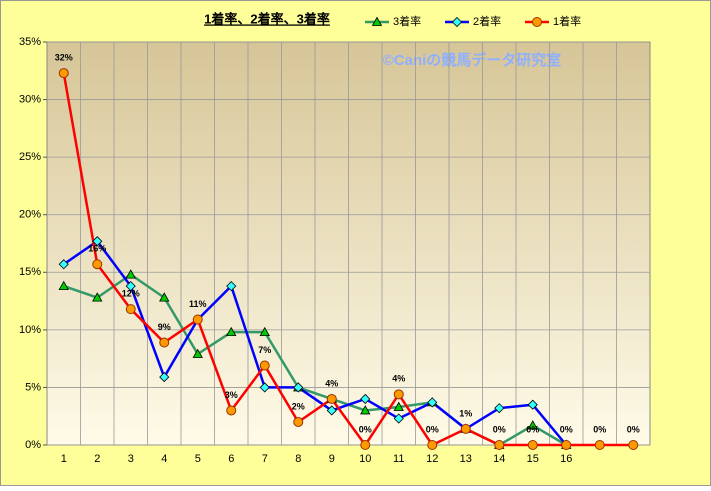  What do you see at coordinates (298, 406) in the screenshot?
I see `data-label: 2%` at bounding box center [298, 406].